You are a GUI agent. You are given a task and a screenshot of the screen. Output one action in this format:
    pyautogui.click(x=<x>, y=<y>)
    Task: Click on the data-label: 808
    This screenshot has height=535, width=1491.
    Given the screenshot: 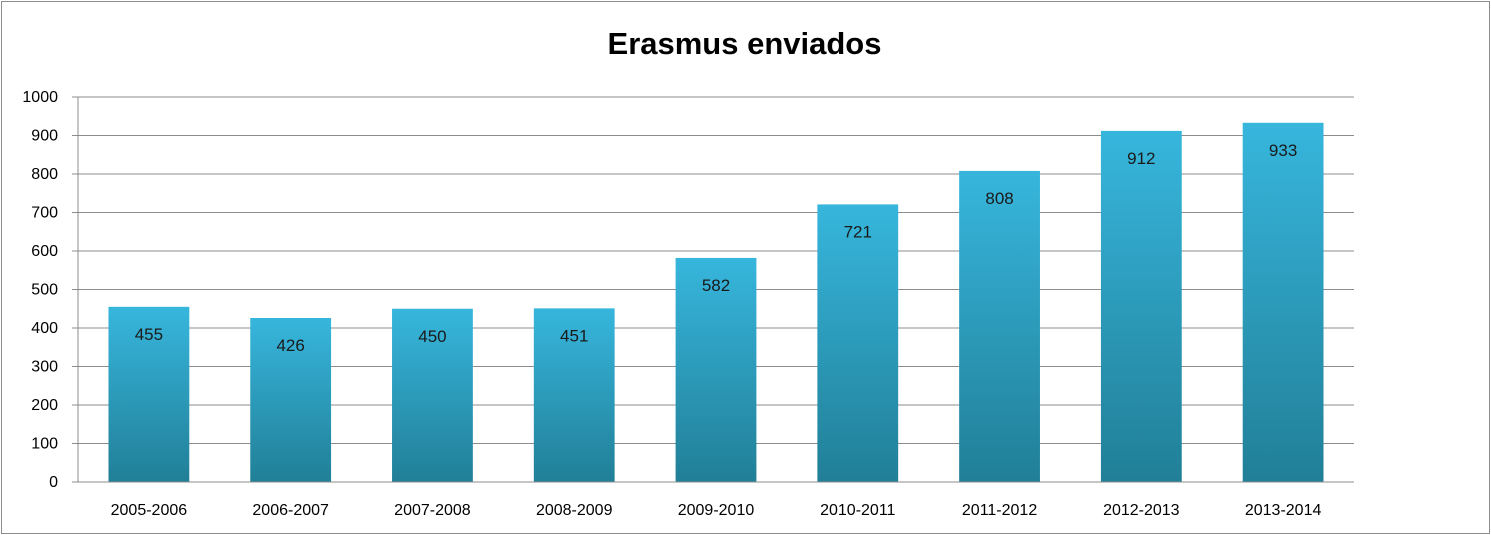 What is the action you would take?
    pyautogui.click(x=999, y=198)
    